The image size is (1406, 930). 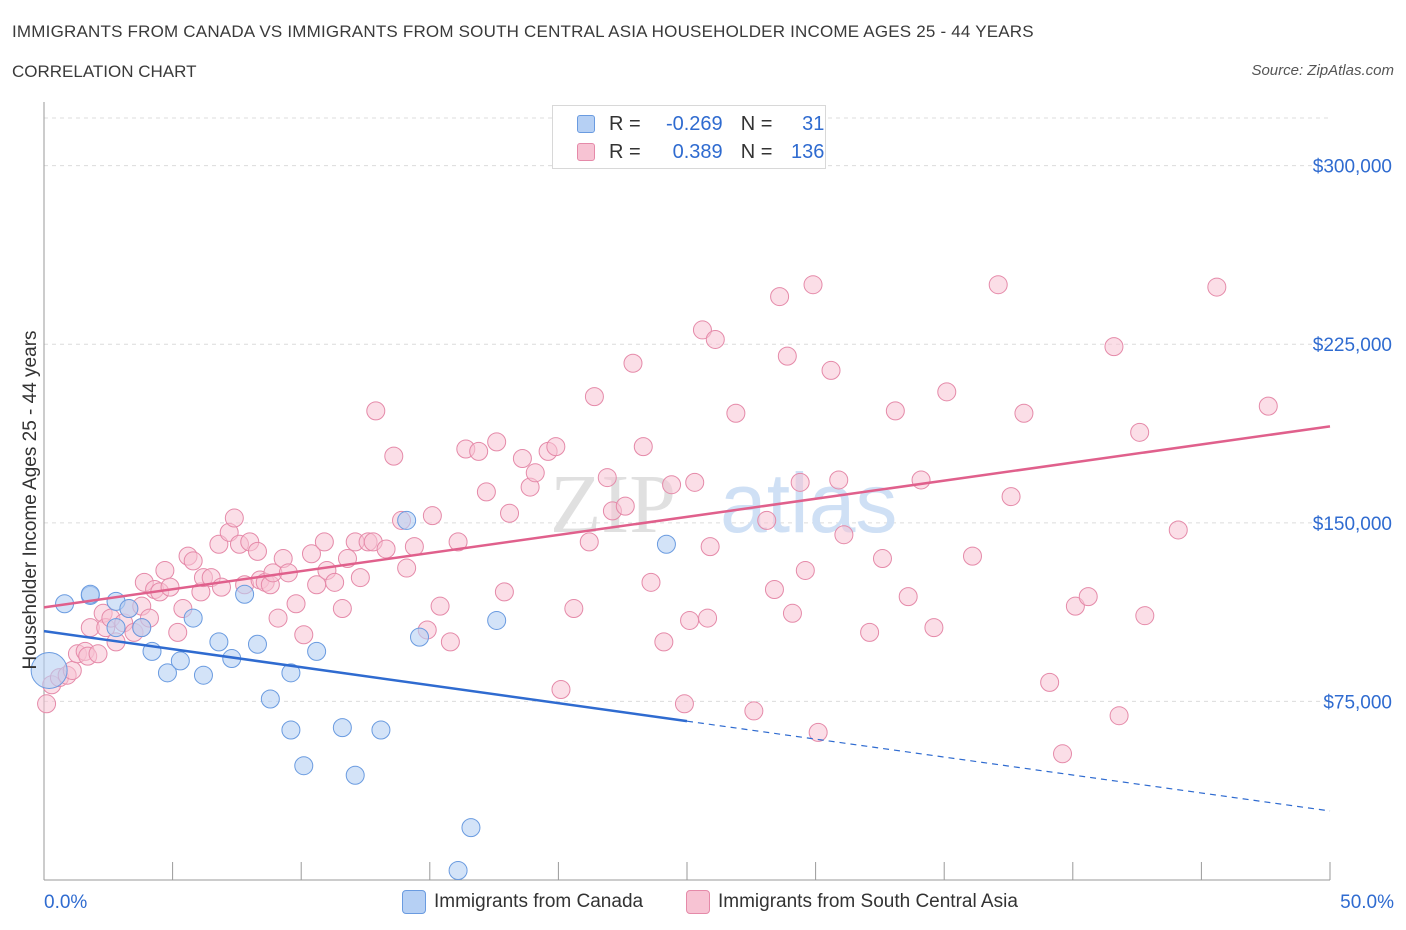 What do you see at coordinates (30, 499) in the screenshot?
I see `y-axis-label: Householder Income Ages 25 - 44 years` at bounding box center [30, 499].